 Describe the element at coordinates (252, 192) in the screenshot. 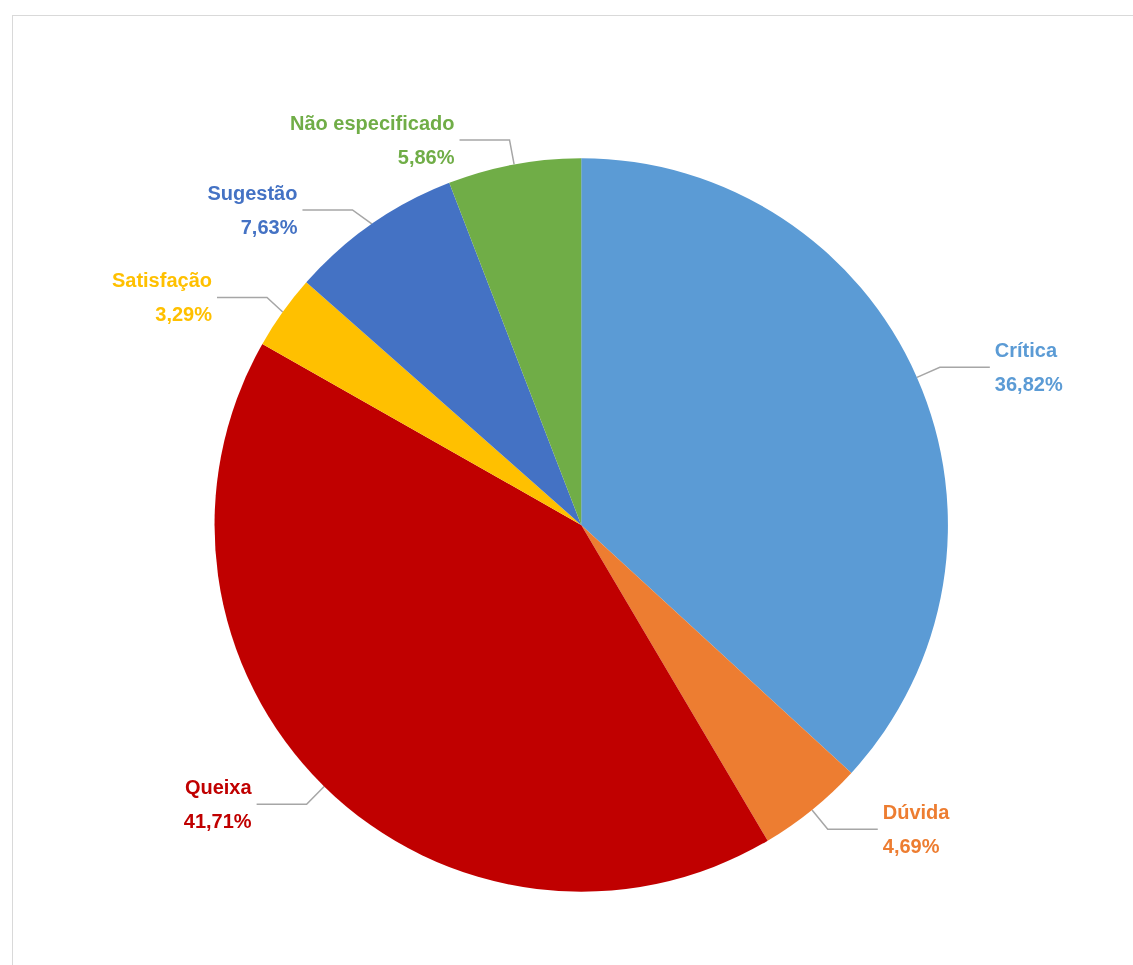

I see `slice-label: Sugestão` at that location.